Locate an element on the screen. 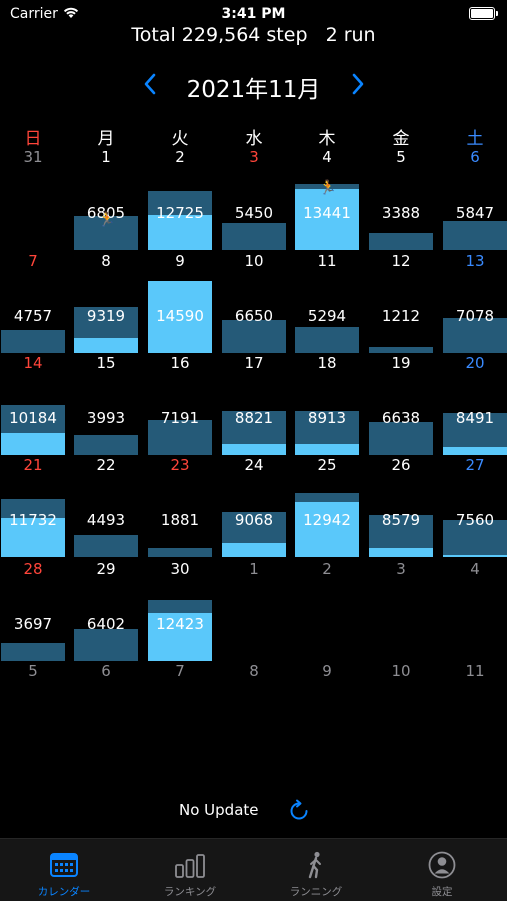 This screenshot has width=507, height=901. step-summary: Total 229,564 step 2 run is located at coordinates (253, 38).